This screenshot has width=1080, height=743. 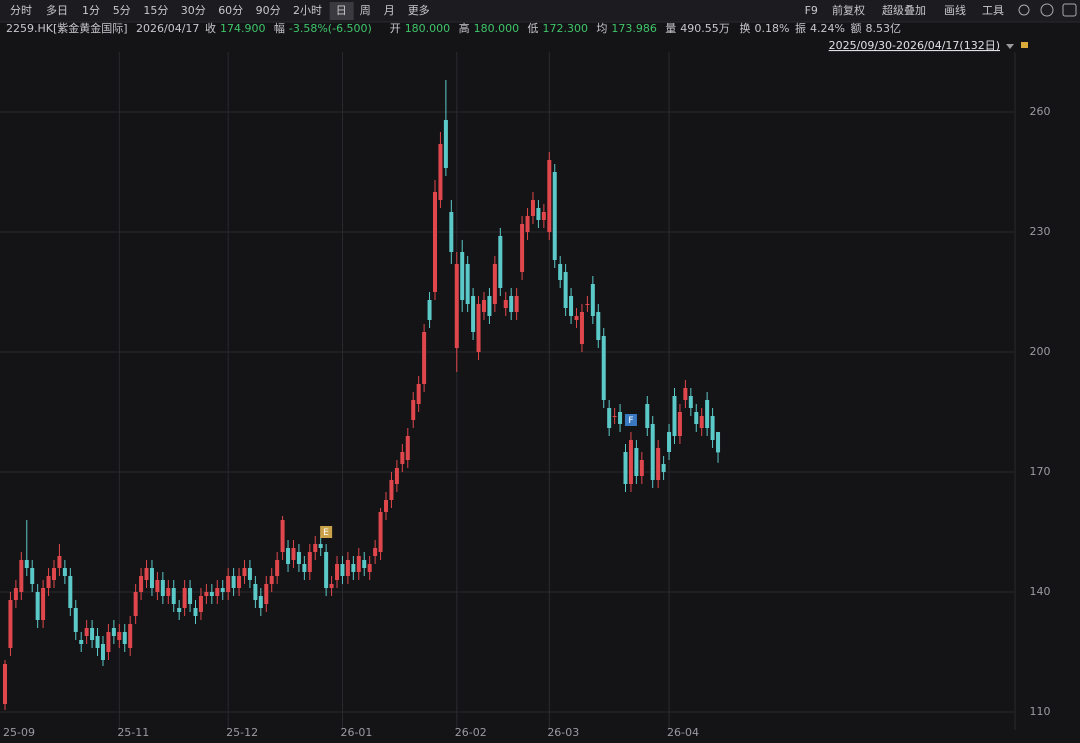 What do you see at coordinates (705, 28) in the screenshot?
I see `field-value: 490.55万` at bounding box center [705, 28].